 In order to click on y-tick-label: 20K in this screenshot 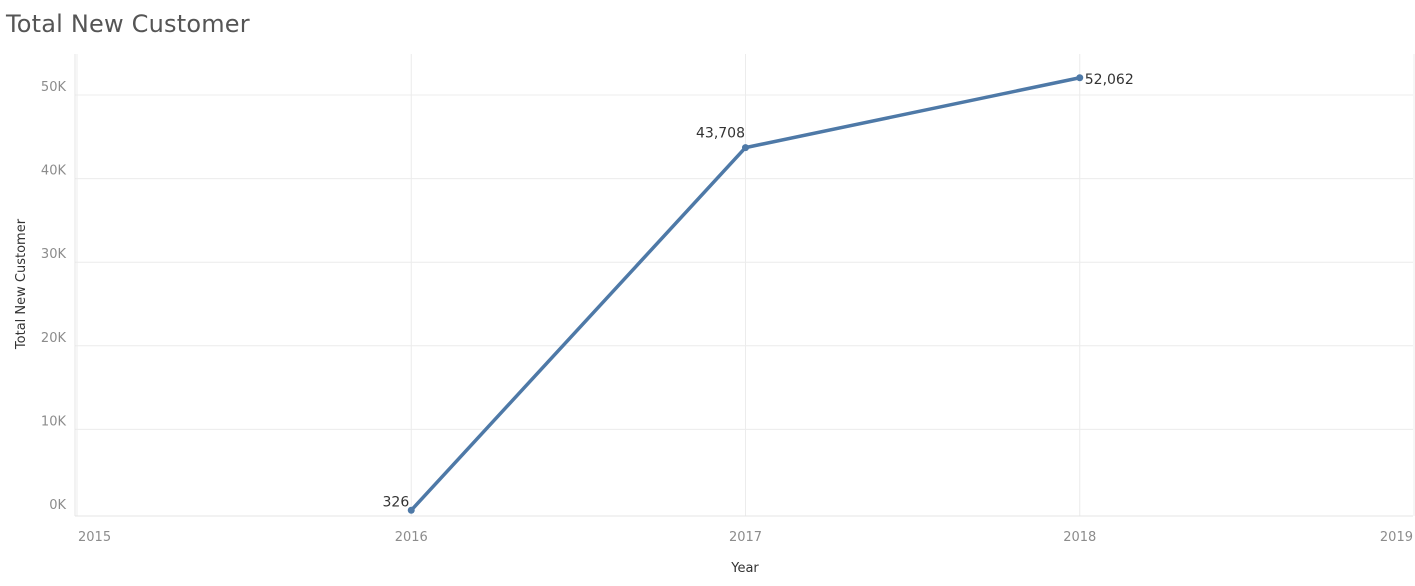, I will do `click(54, 338)`.